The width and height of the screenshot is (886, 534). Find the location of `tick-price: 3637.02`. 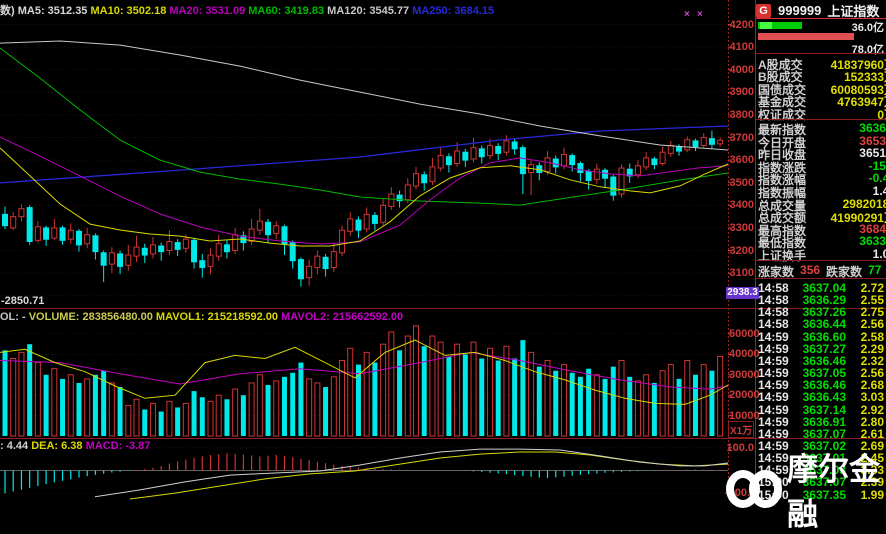

tick-price: 3637.02 is located at coordinates (824, 445).